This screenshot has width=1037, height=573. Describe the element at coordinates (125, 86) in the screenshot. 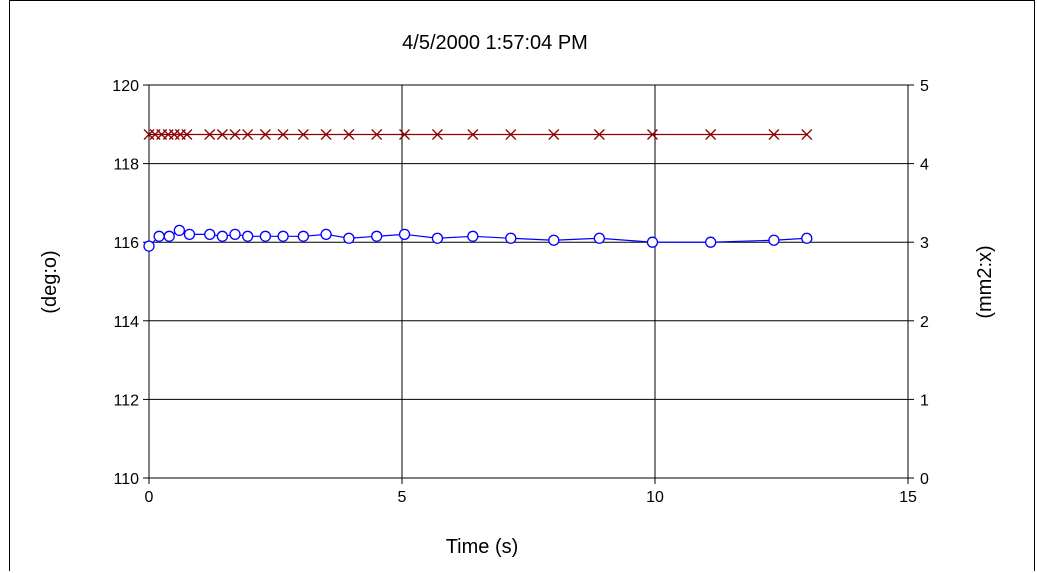

I see `y-left-tick-label: 120` at that location.